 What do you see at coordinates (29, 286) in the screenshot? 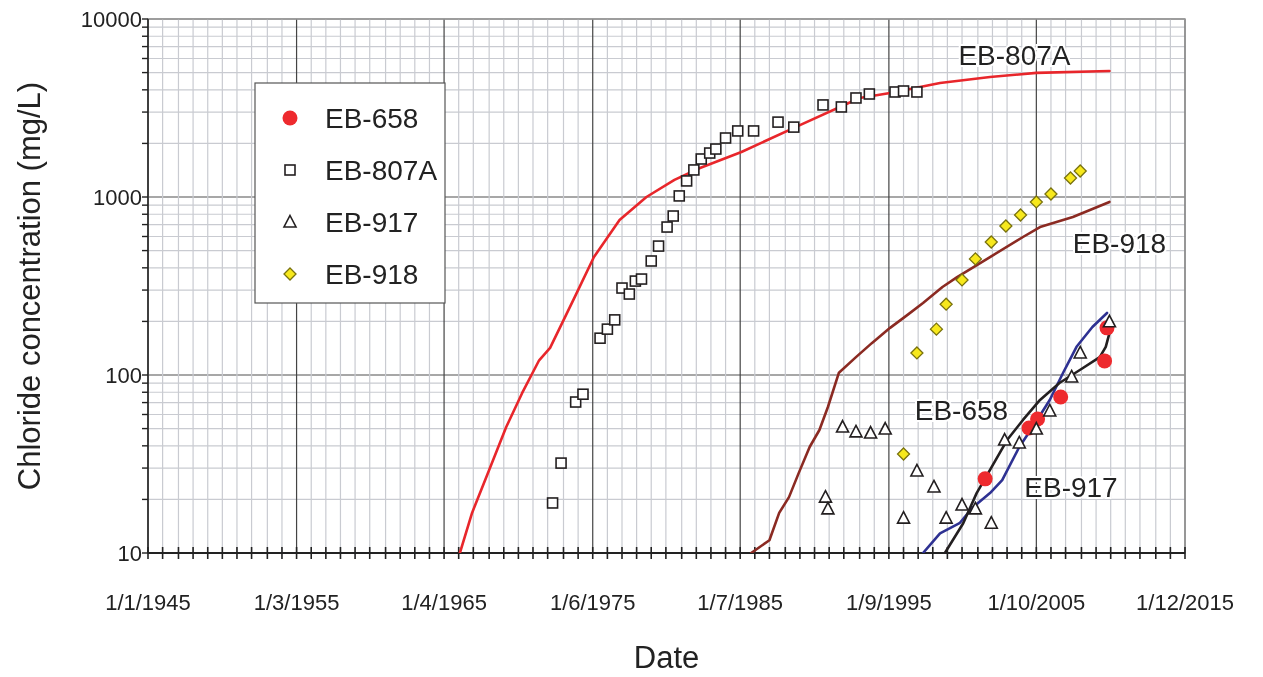
I see `y-axis-title: Chloride concentration (mg/L)` at bounding box center [29, 286].